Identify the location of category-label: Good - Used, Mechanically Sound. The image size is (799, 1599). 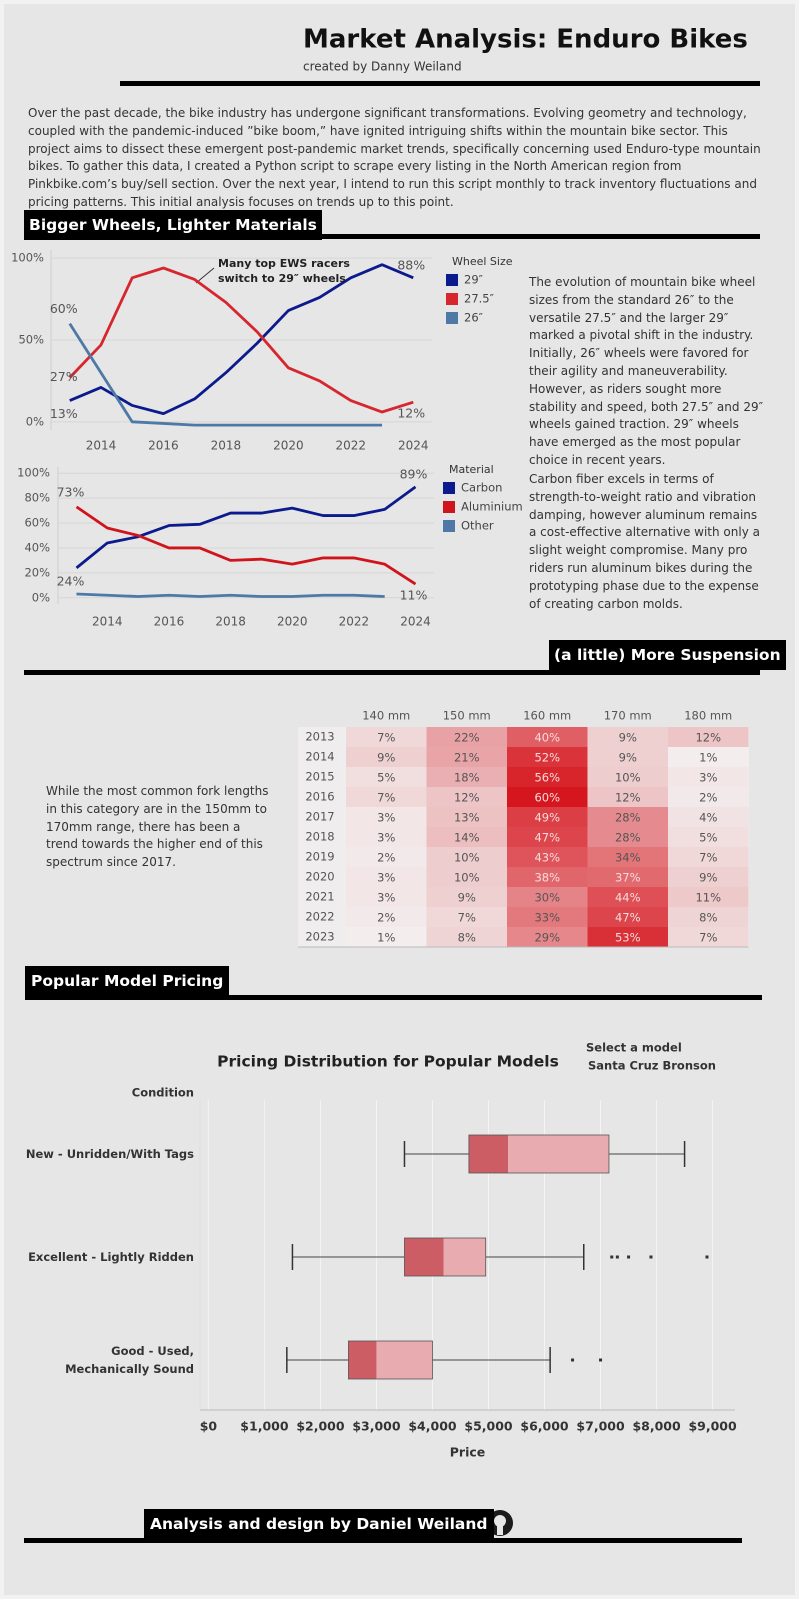
(129, 1360).